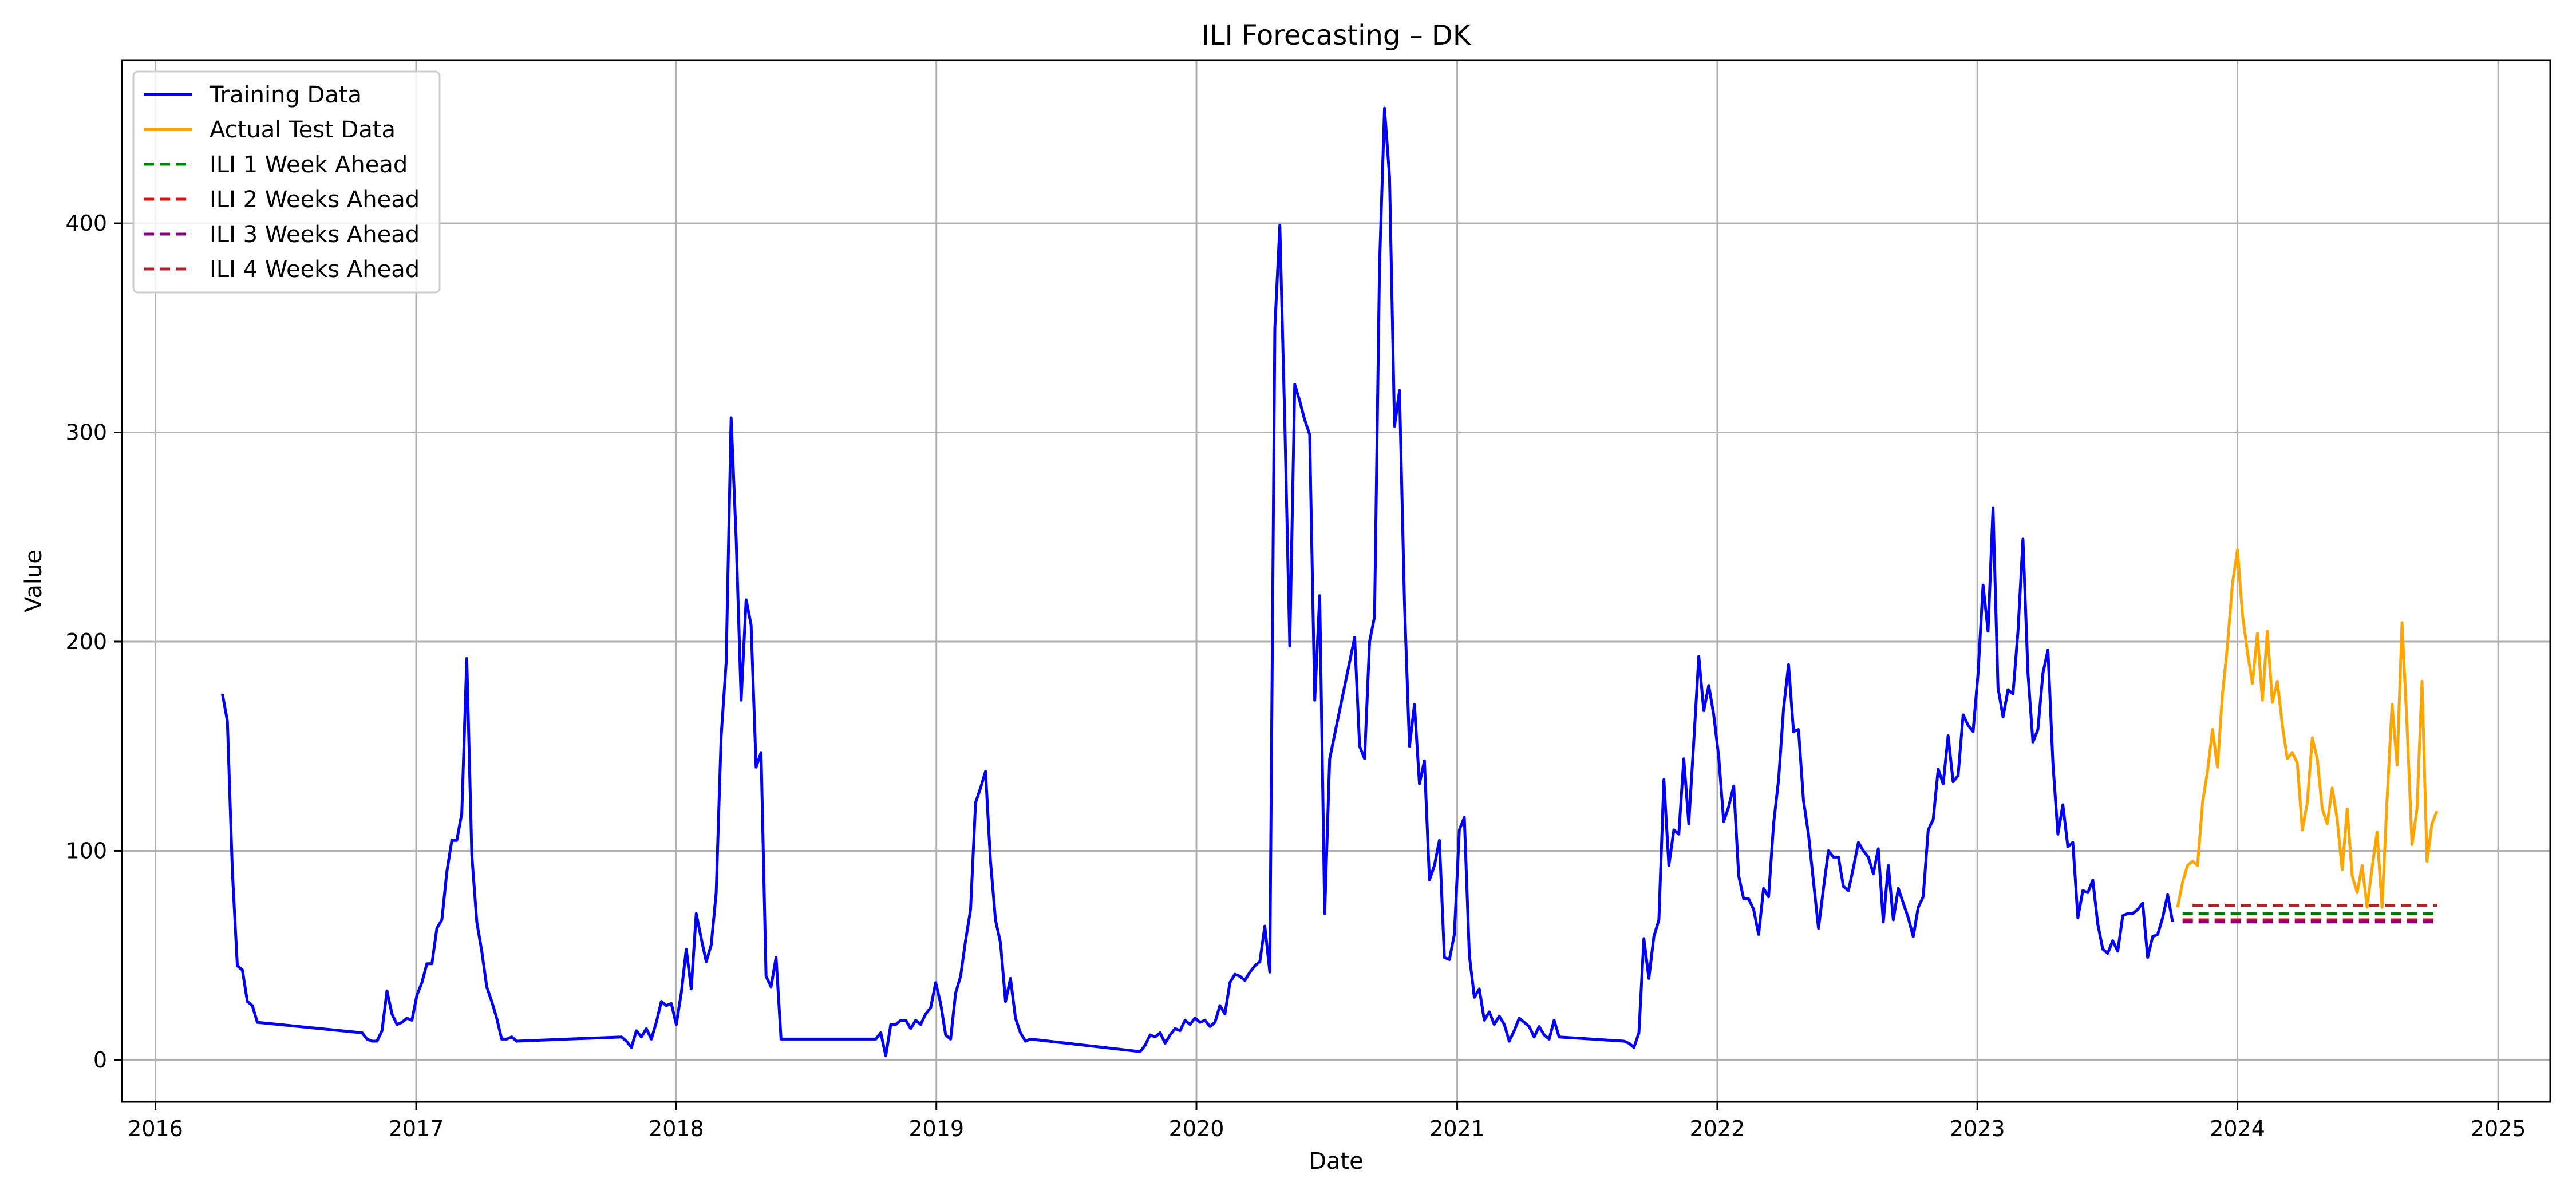 The height and width of the screenshot is (1202, 2576). I want to click on y-axis-label: Value, so click(34, 581).